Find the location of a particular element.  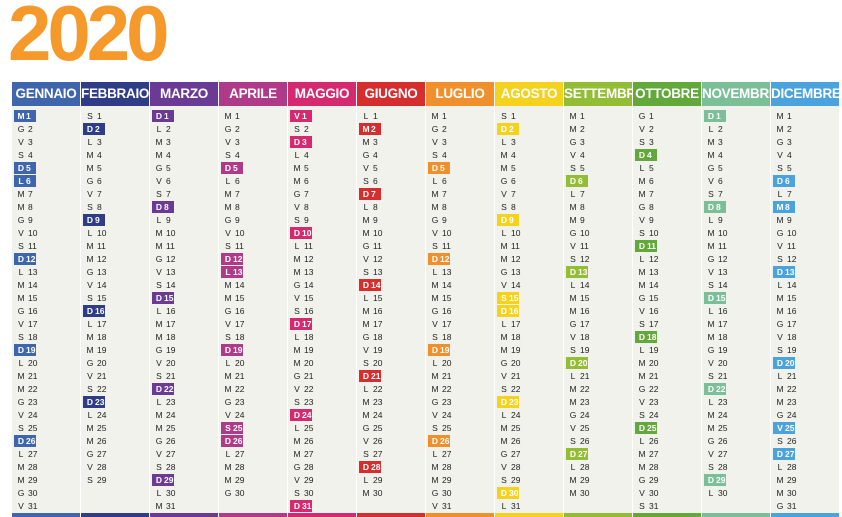

day-number: 12 is located at coordinates (723, 259).